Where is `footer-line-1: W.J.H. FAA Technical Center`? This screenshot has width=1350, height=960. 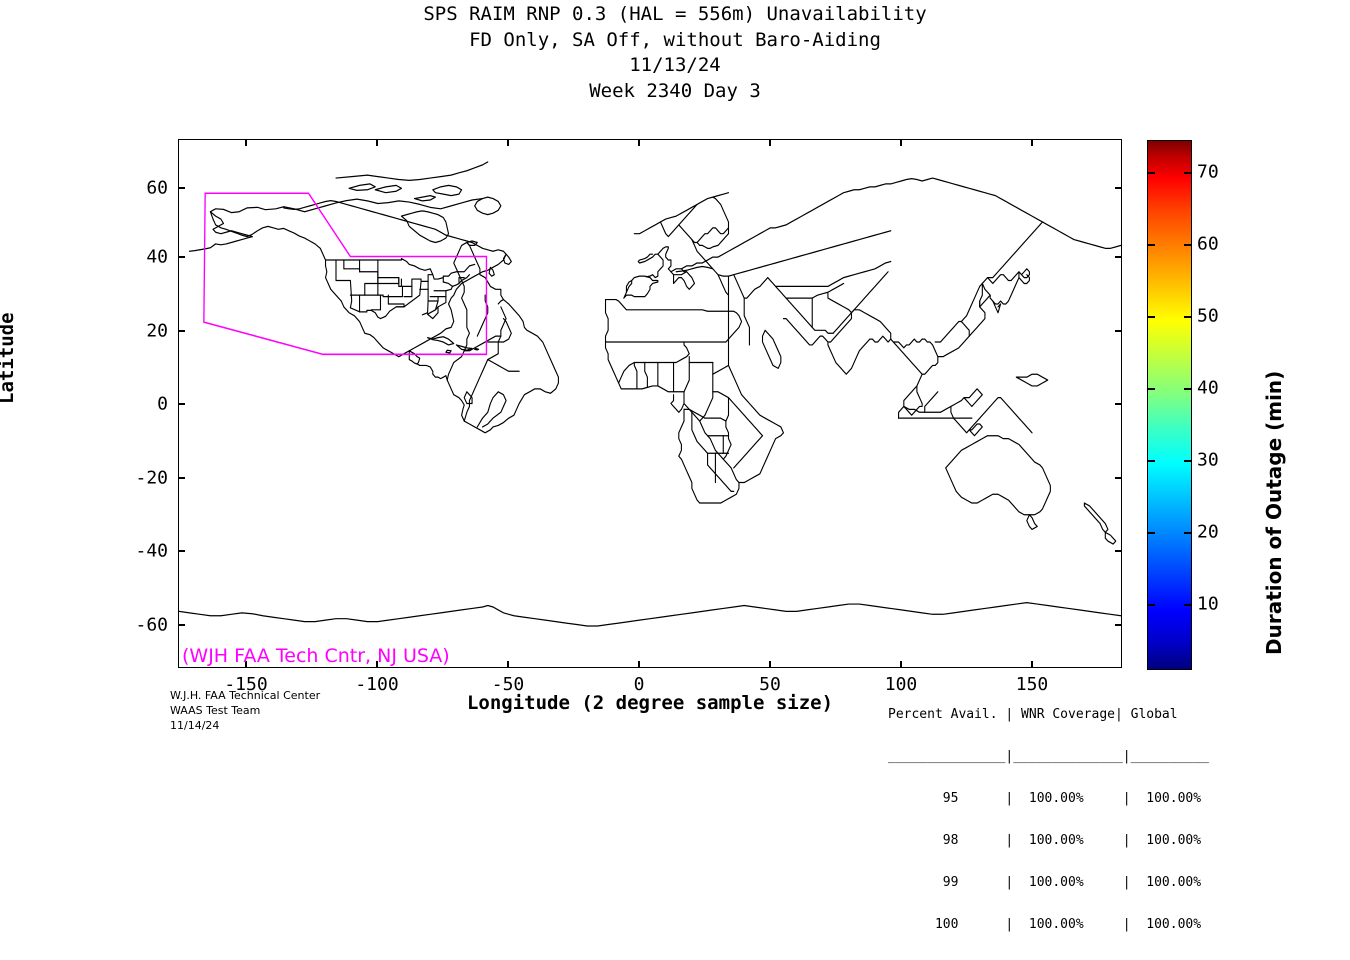 footer-line-1: W.J.H. FAA Technical Center is located at coordinates (245, 695).